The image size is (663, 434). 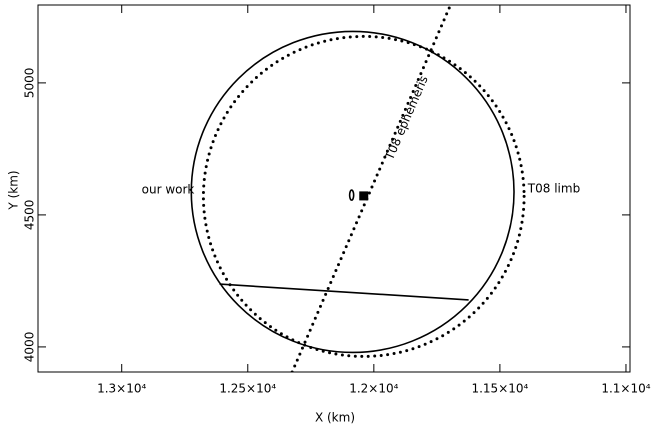 What do you see at coordinates (499, 389) in the screenshot?
I see `x-tick-label: 1.15×10⁴` at bounding box center [499, 389].